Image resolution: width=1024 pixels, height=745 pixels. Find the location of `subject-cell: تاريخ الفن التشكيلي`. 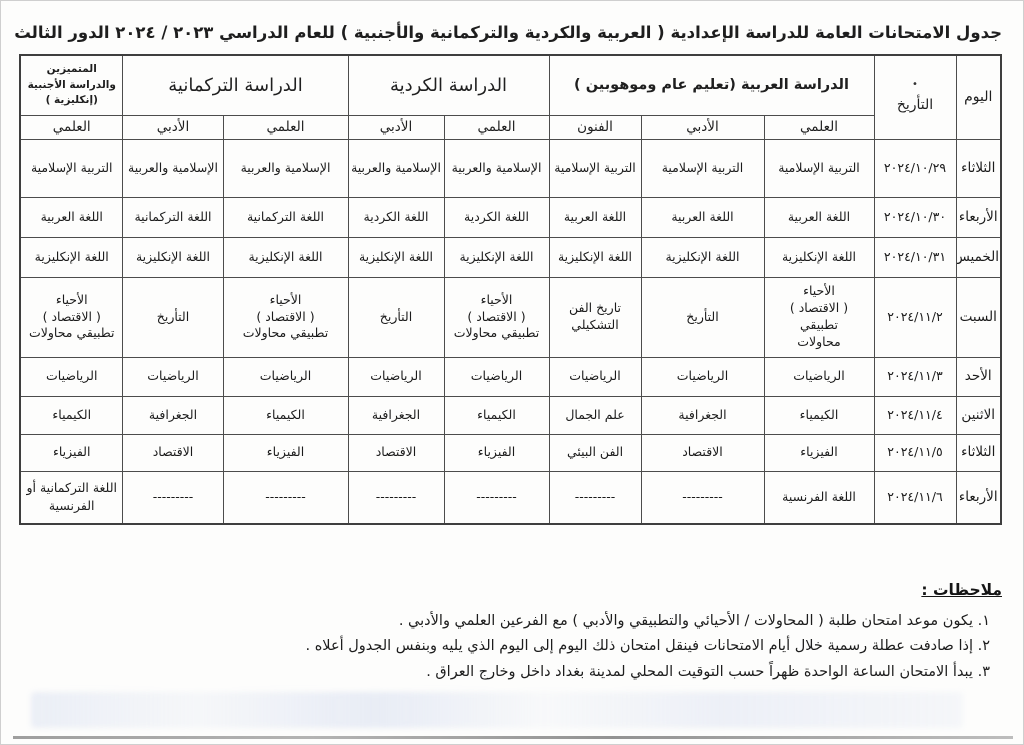

subject-cell: تاريخ الفن التشكيلي is located at coordinates (595, 317).